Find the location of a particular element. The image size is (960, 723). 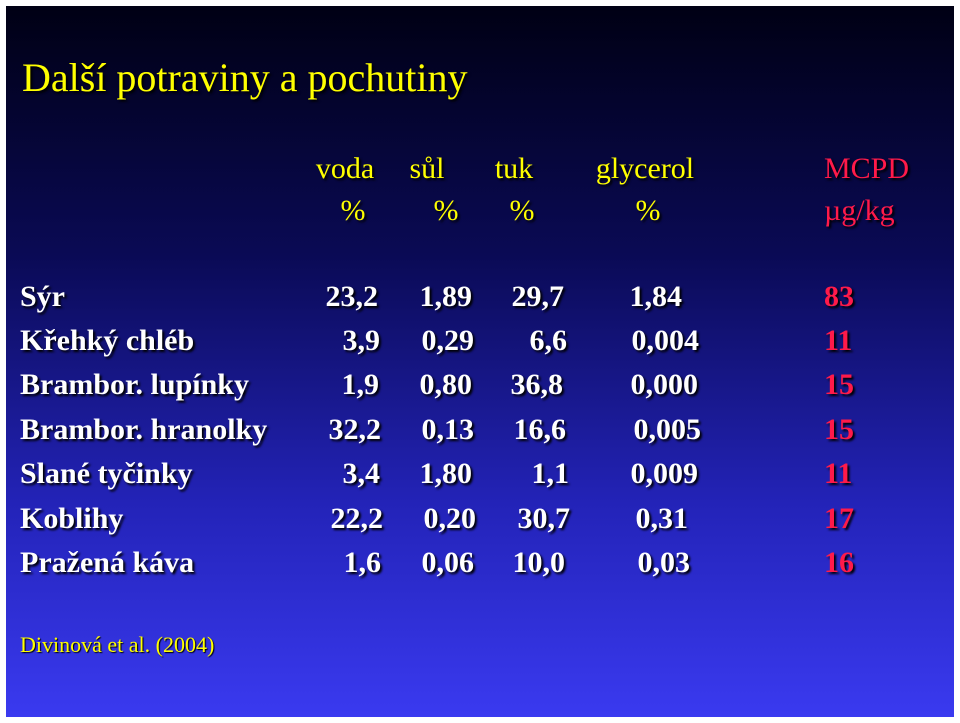

cell-voda: 1,6 is located at coordinates (362, 562).